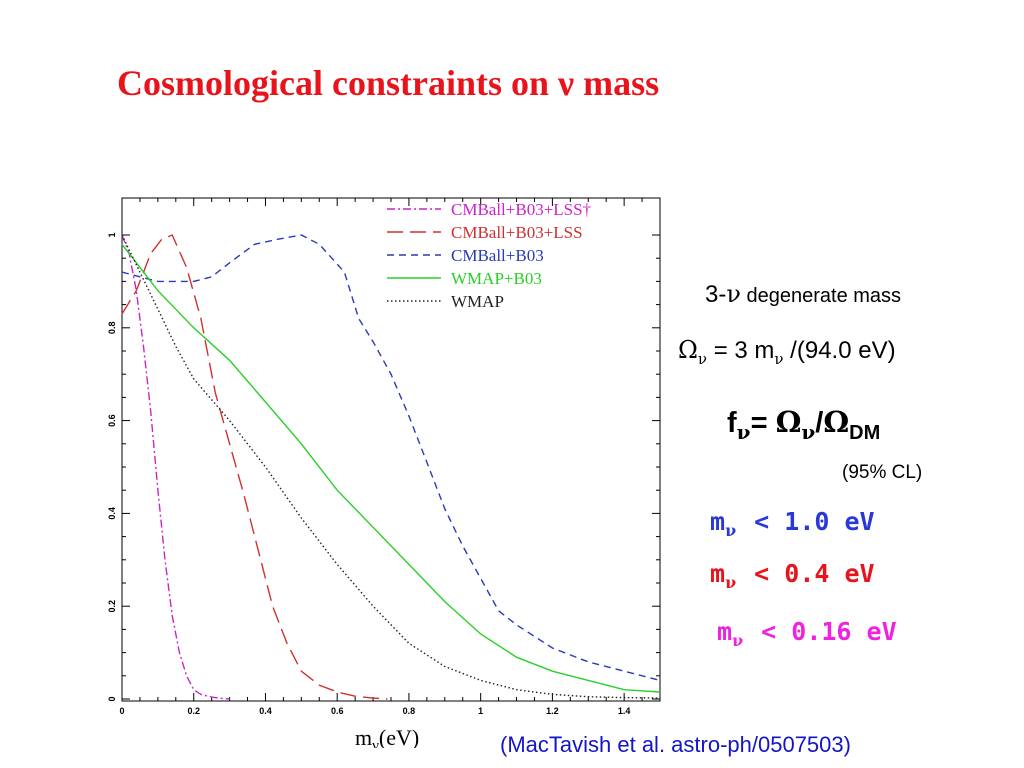 The image size is (1024, 768). What do you see at coordinates (497, 255) in the screenshot?
I see `legend-label: CMBall+B03` at bounding box center [497, 255].